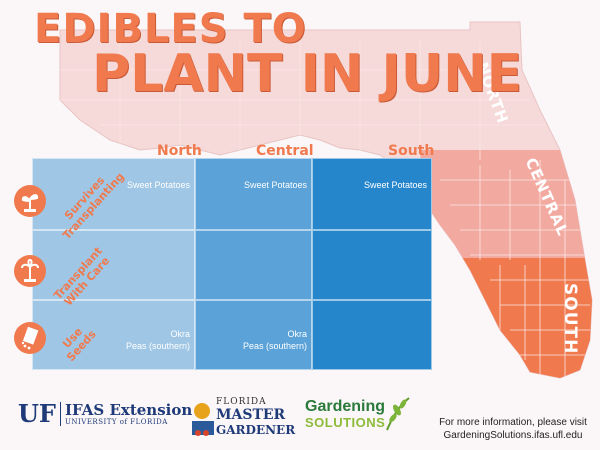 Image resolution: width=600 pixels, height=450 pixels. I want to click on column-header-north: North, so click(179, 151).